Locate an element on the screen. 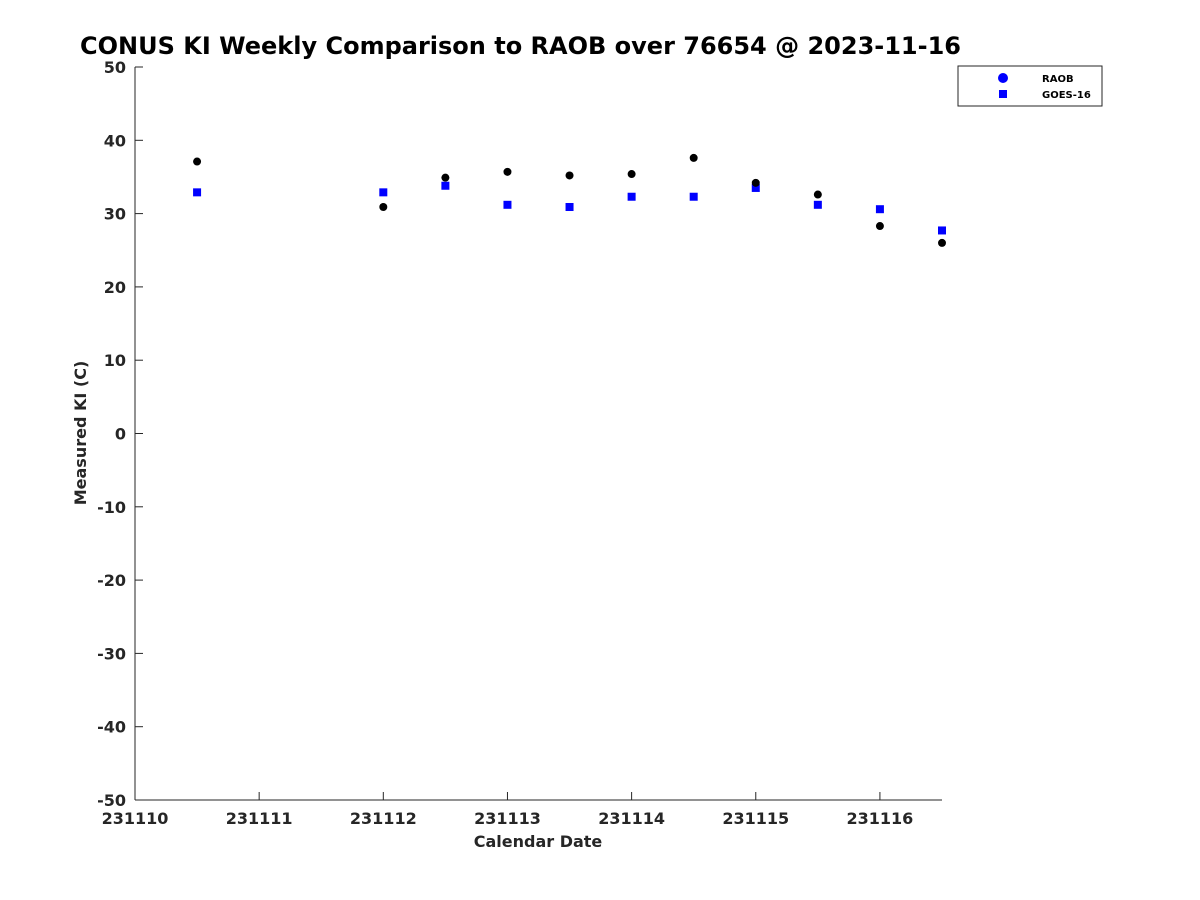  y-tick-label: -50 is located at coordinates (111, 800).